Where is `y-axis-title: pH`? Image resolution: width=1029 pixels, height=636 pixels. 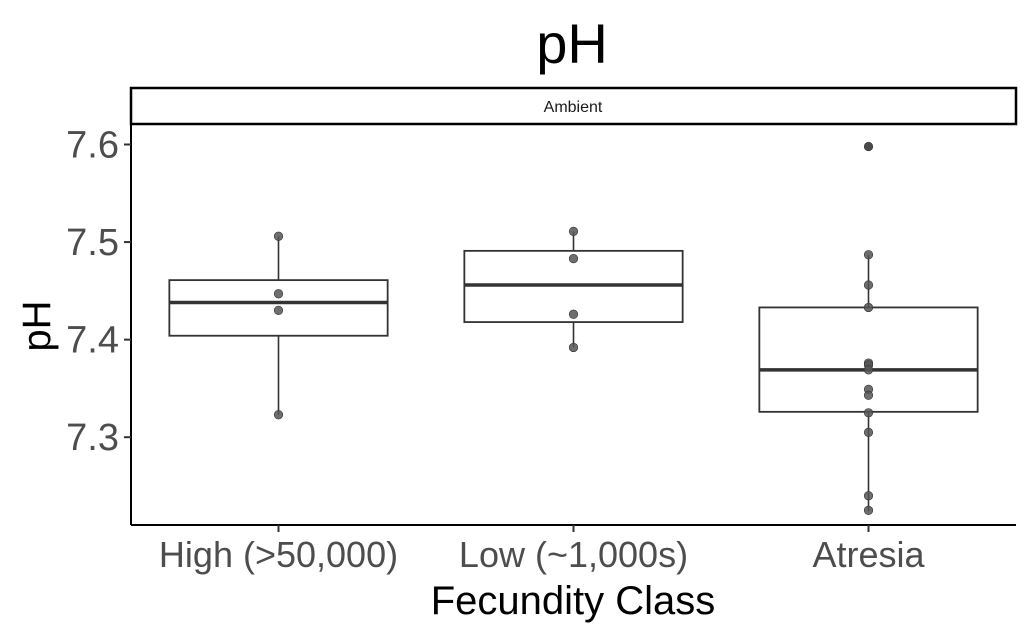 y-axis-title: pH is located at coordinates (37, 325).